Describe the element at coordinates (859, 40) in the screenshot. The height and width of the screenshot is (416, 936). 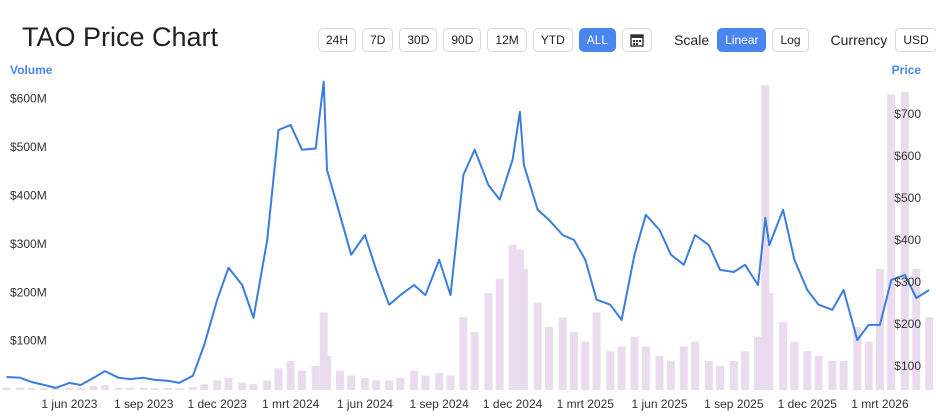
I see `currency-label: Currency` at that location.